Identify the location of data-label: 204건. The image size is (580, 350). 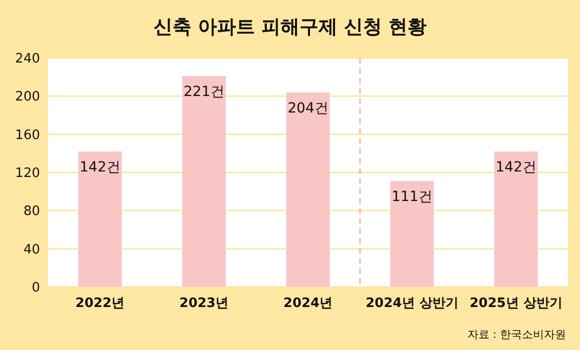
(308, 108).